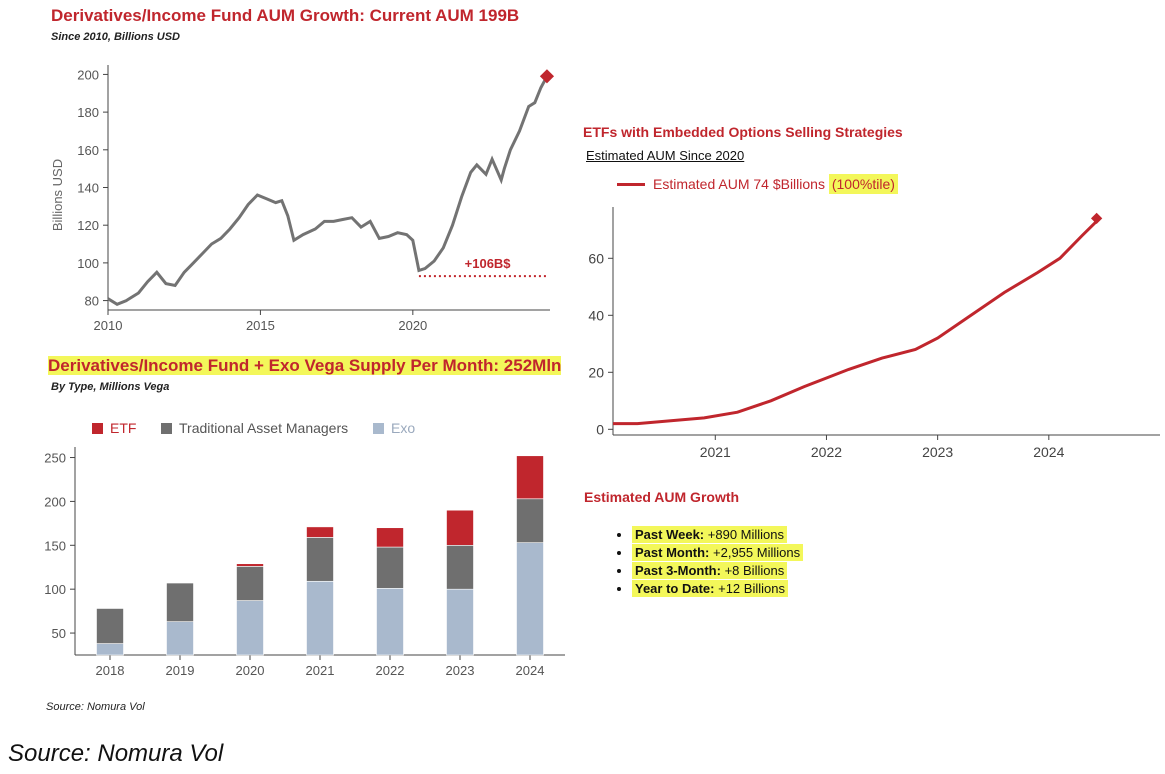  Describe the element at coordinates (1096, 218) in the screenshot. I see `etf-current-marker` at that location.